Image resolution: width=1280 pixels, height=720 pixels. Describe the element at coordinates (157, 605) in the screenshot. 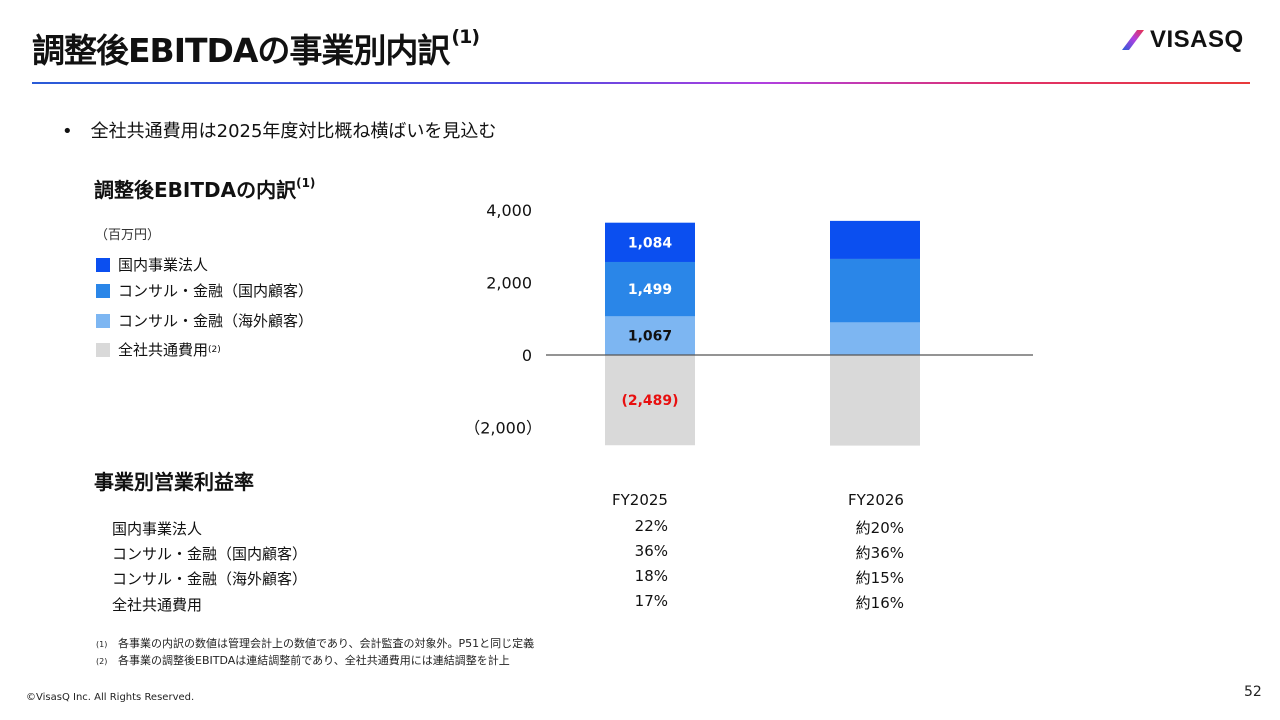

I see `table-row-label: 全社共通費用` at that location.